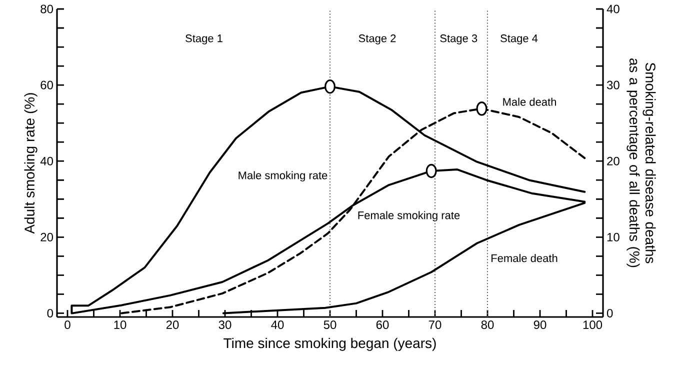  I want to click on annotation: Stage 3, so click(459, 39).